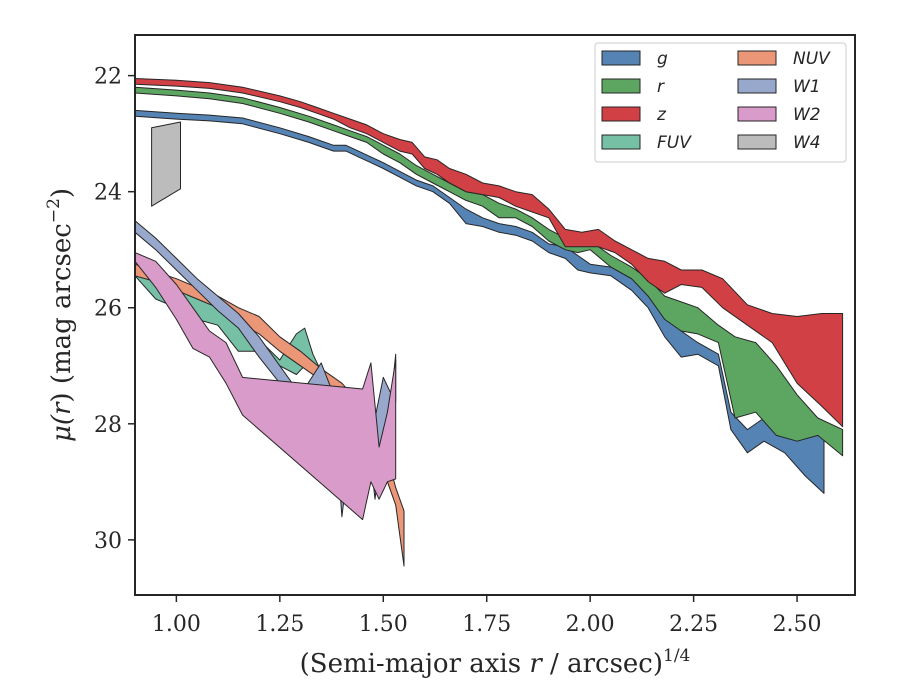  Describe the element at coordinates (621, 58) in the screenshot. I see `legend-swatch-g` at that location.